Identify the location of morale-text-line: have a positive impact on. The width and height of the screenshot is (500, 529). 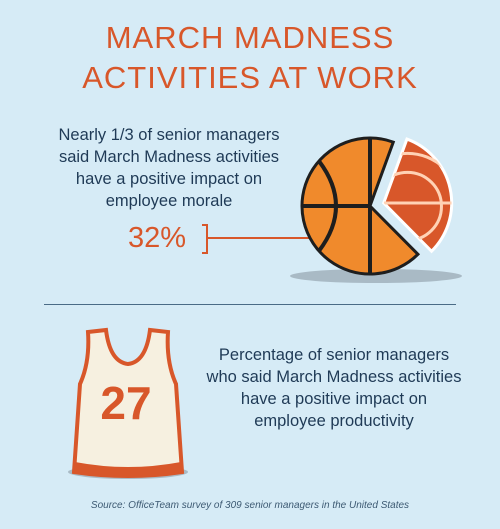
(169, 179).